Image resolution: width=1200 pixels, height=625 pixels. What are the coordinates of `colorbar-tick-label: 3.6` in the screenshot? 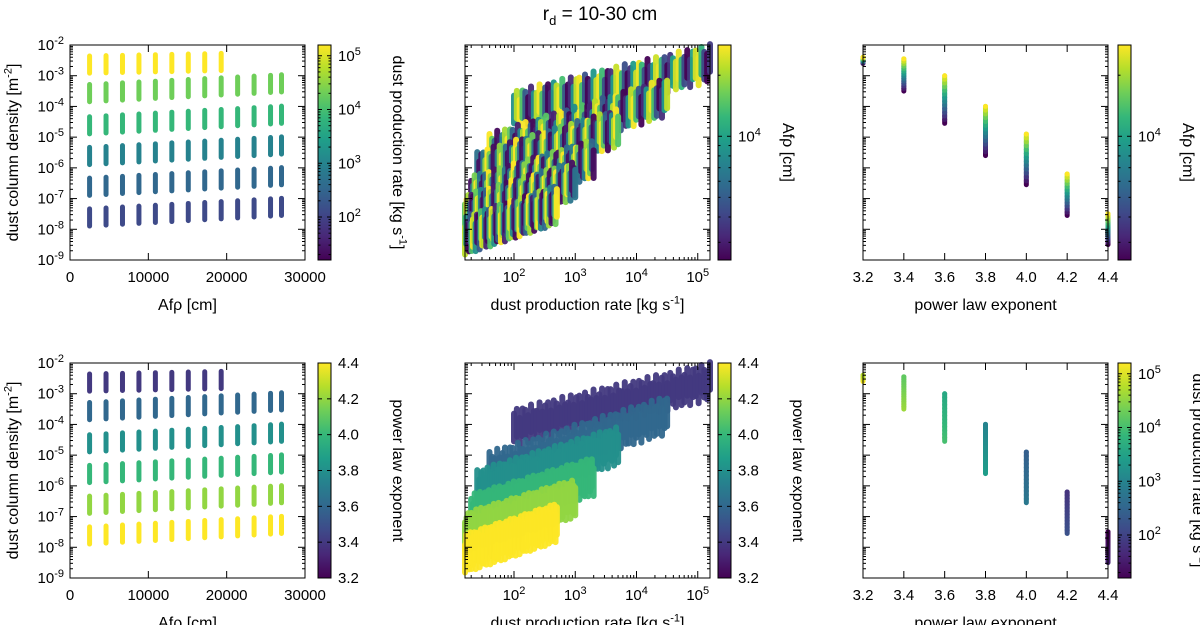 It's located at (748, 506).